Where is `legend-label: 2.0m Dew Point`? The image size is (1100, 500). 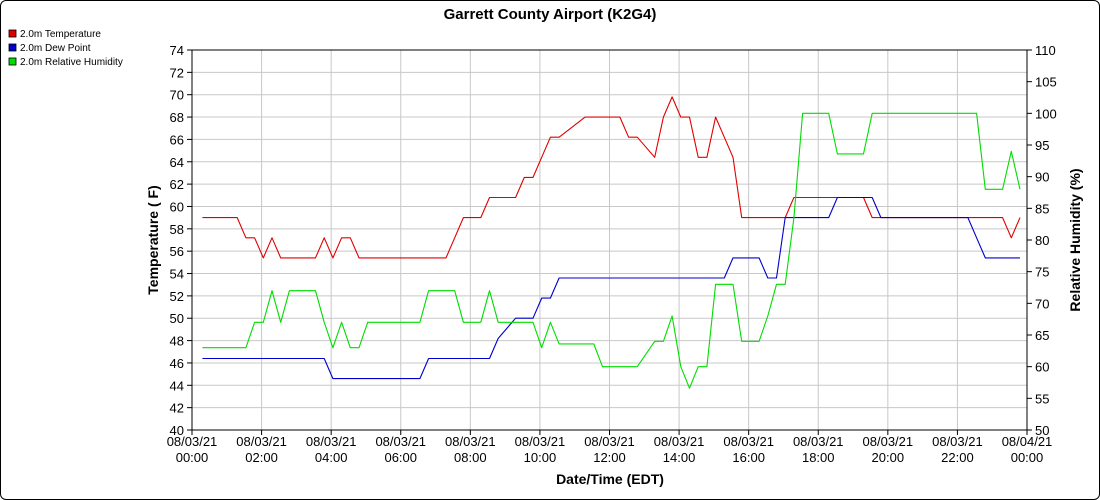
legend-label: 2.0m Dew Point is located at coordinates (55, 48).